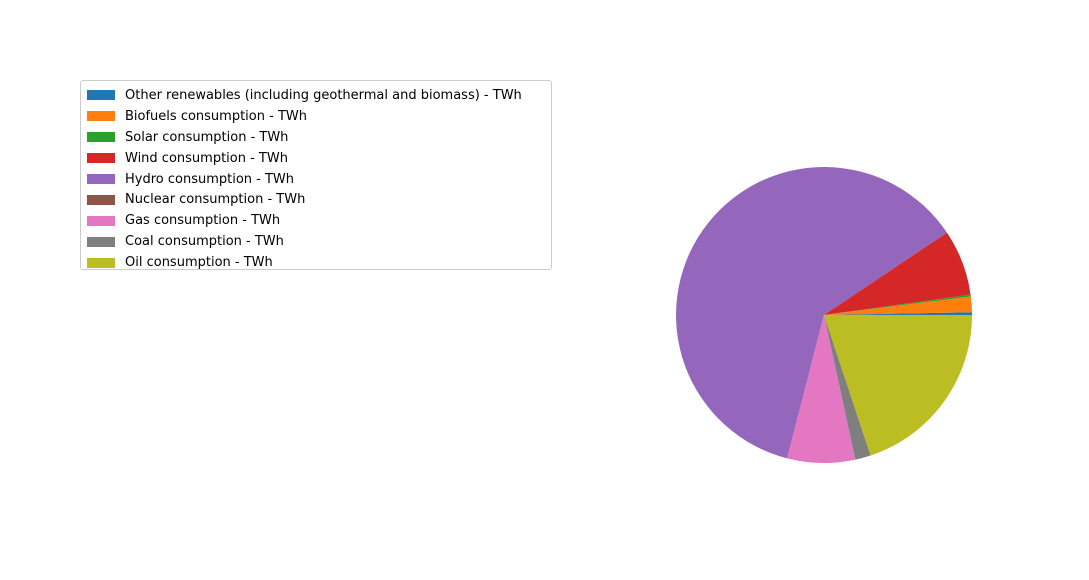  Describe the element at coordinates (319, 158) in the screenshot. I see `legend-item: Wind consumption - TWh` at that location.